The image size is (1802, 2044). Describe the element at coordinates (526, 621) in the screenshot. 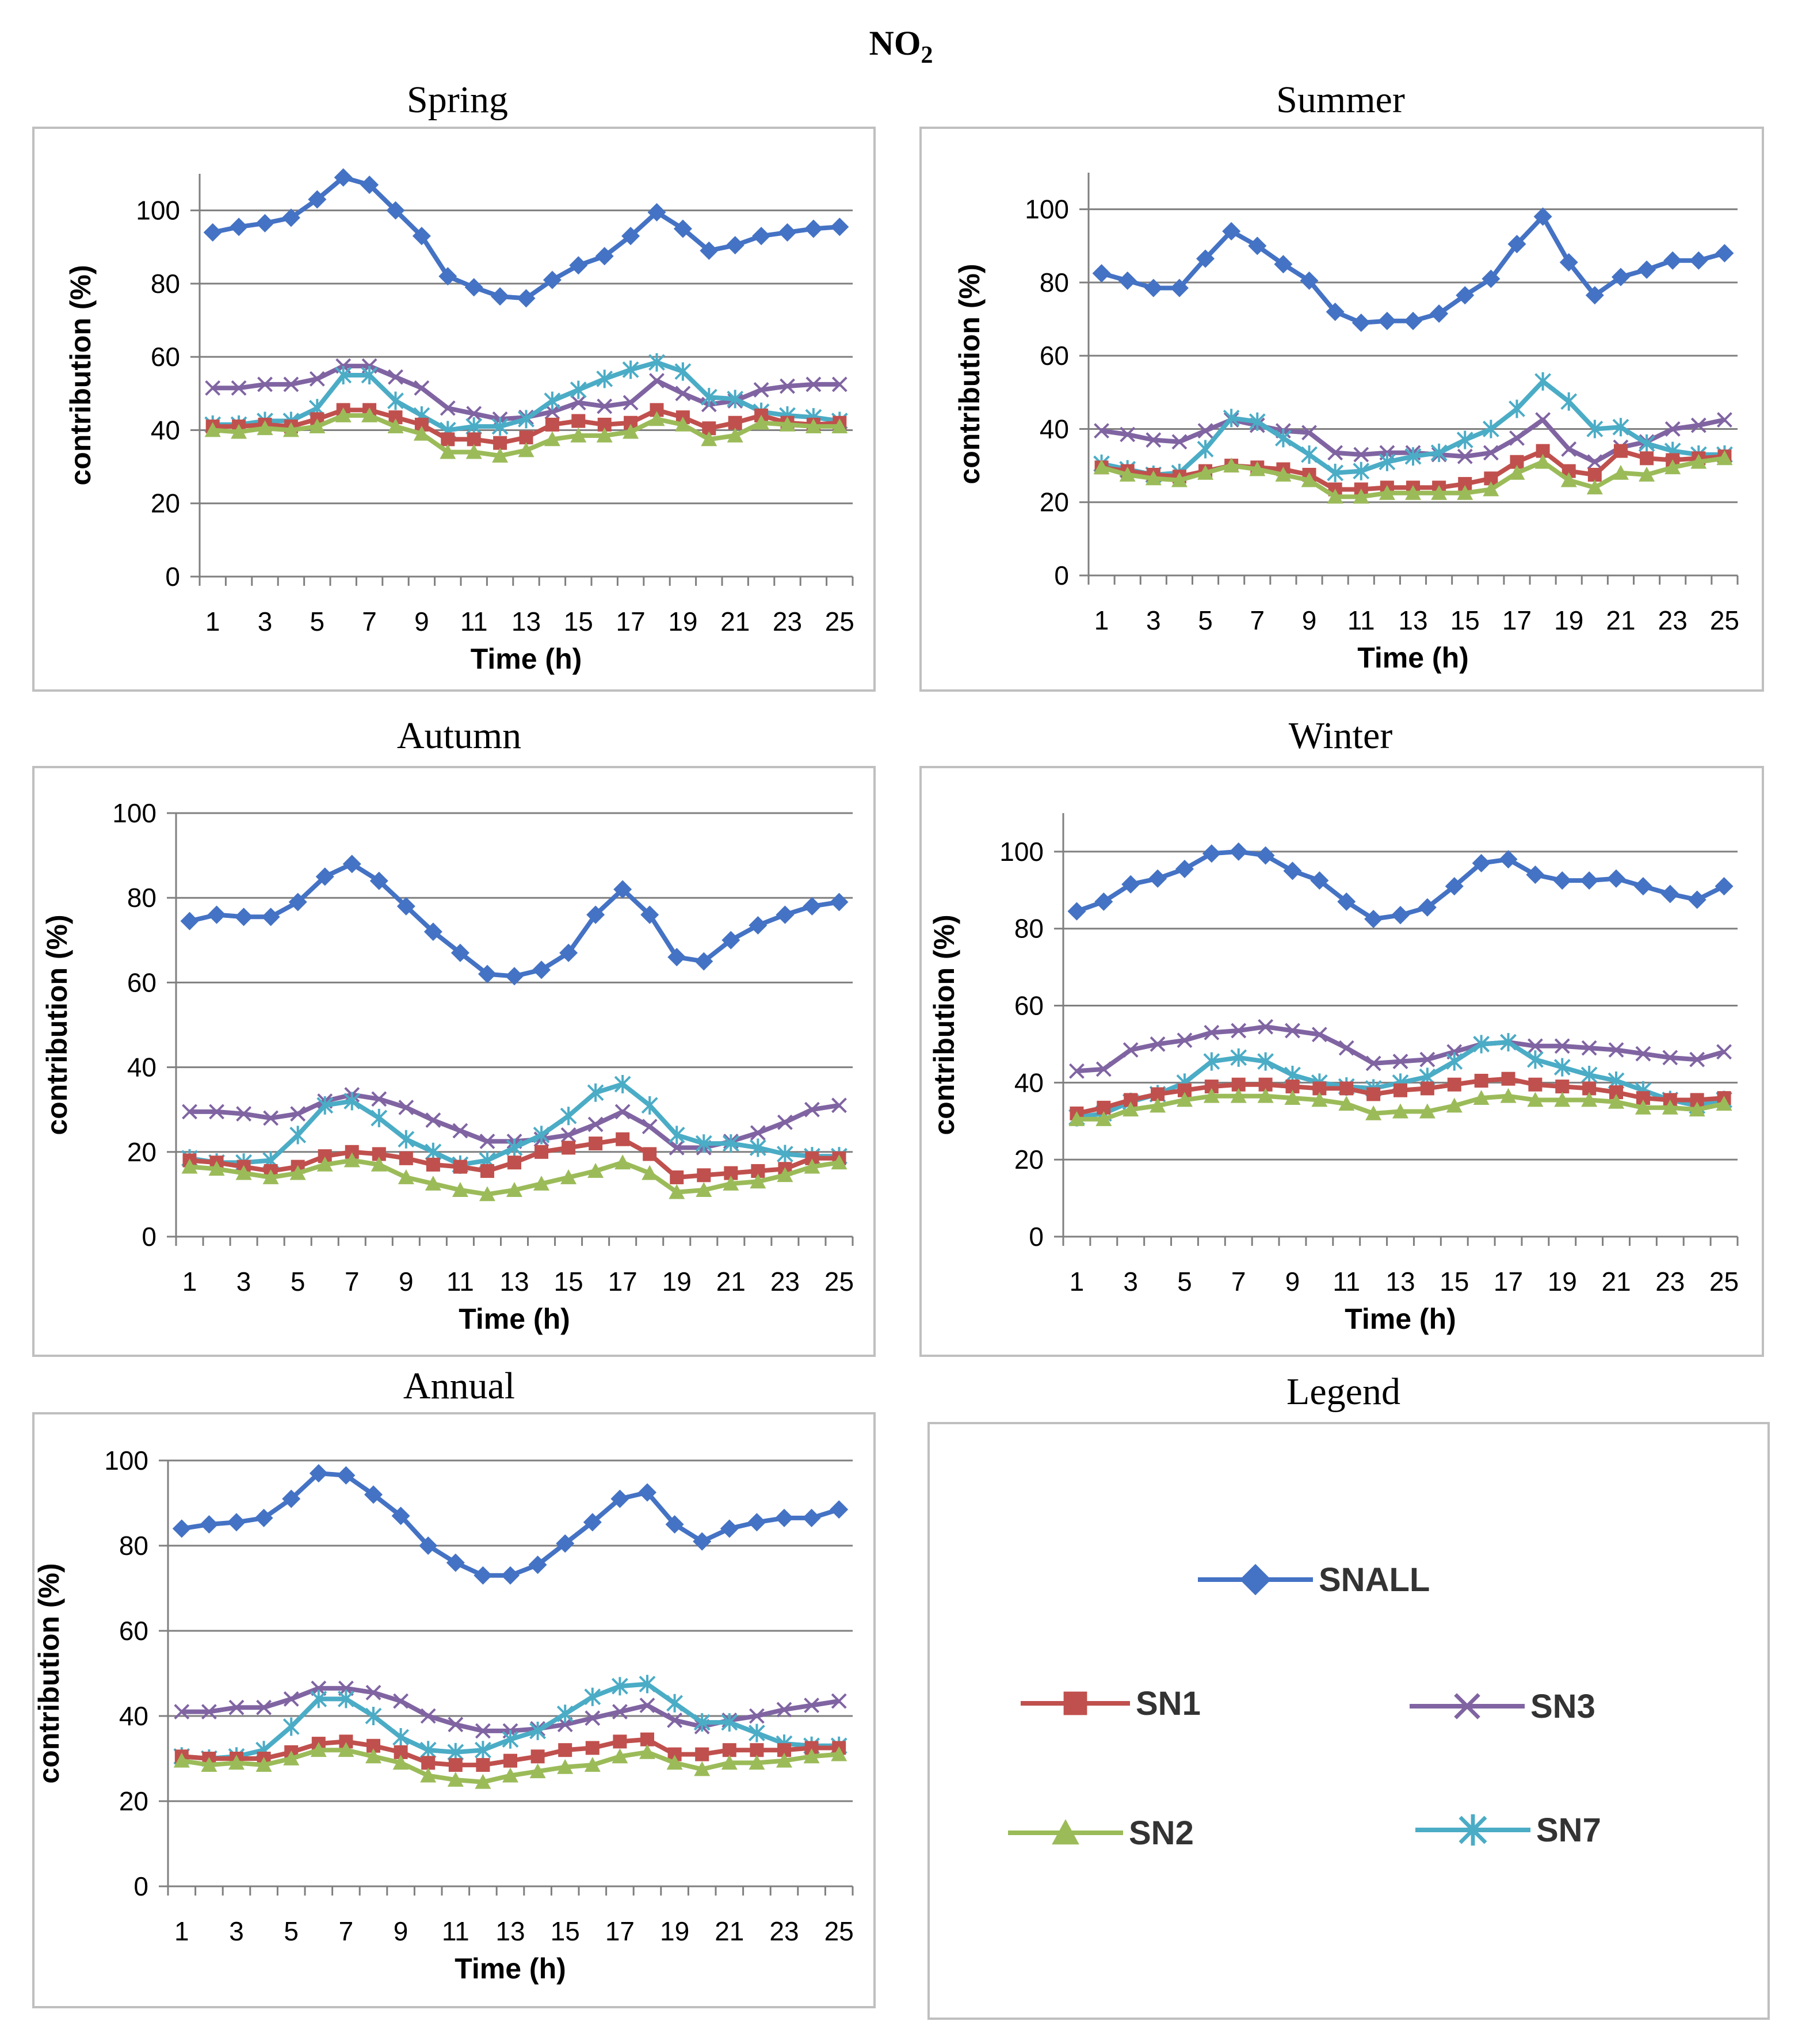

I see `x-tick-label: 13` at that location.